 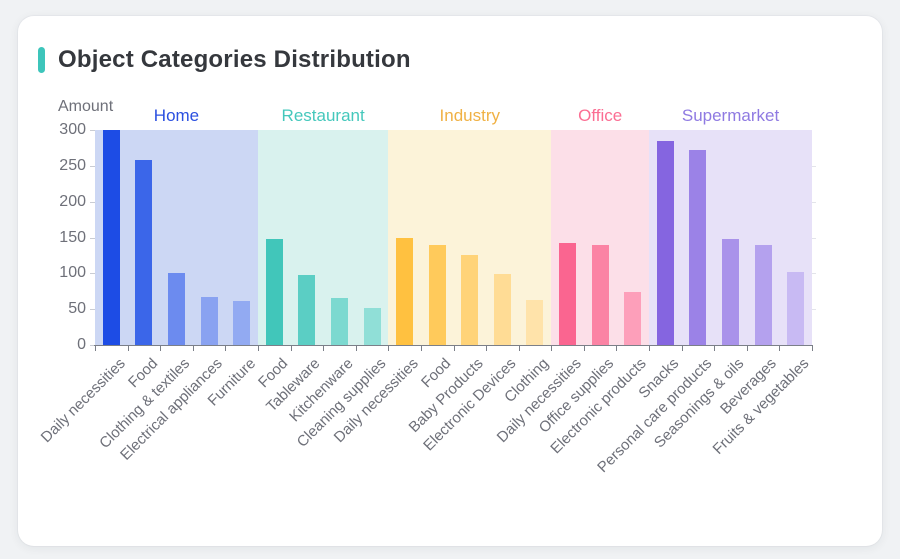 What do you see at coordinates (41, 60) in the screenshot?
I see `title-accent-bar` at bounding box center [41, 60].